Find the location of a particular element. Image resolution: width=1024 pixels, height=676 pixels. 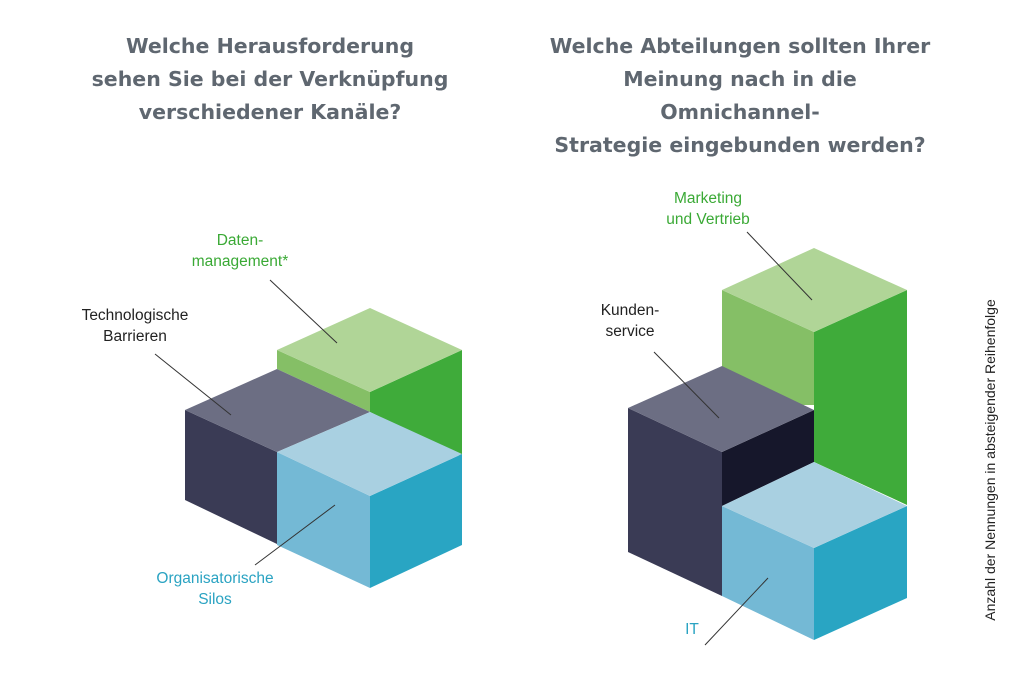

cube-organisatorische-silos-top is located at coordinates (369, 454).